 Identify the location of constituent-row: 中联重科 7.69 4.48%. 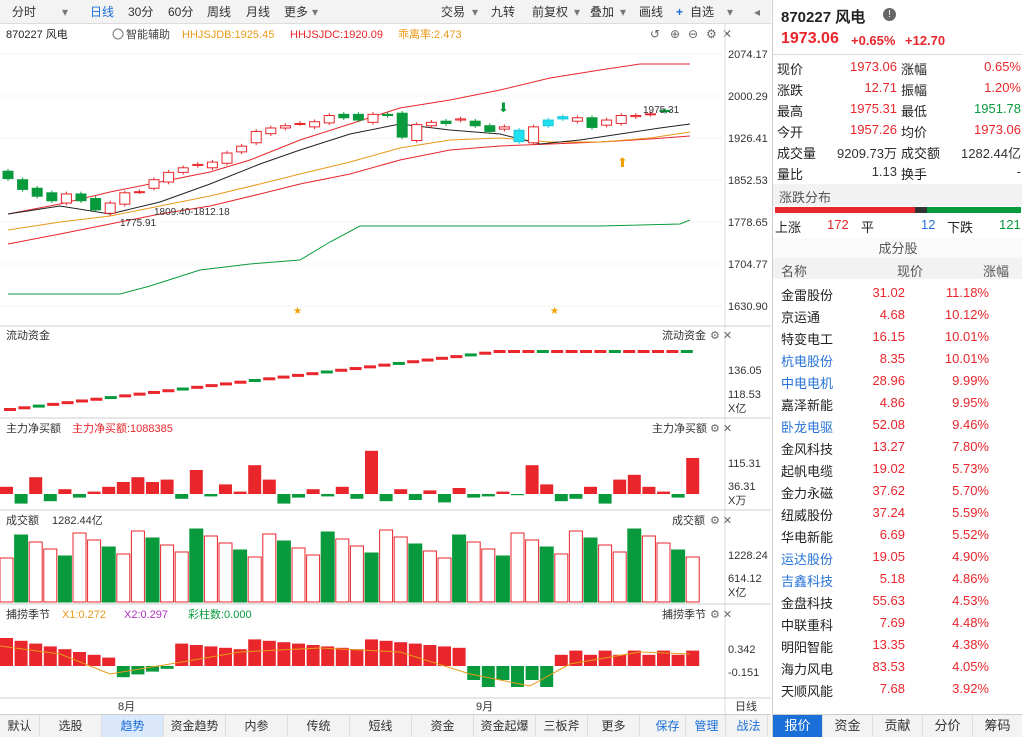
(897, 623).